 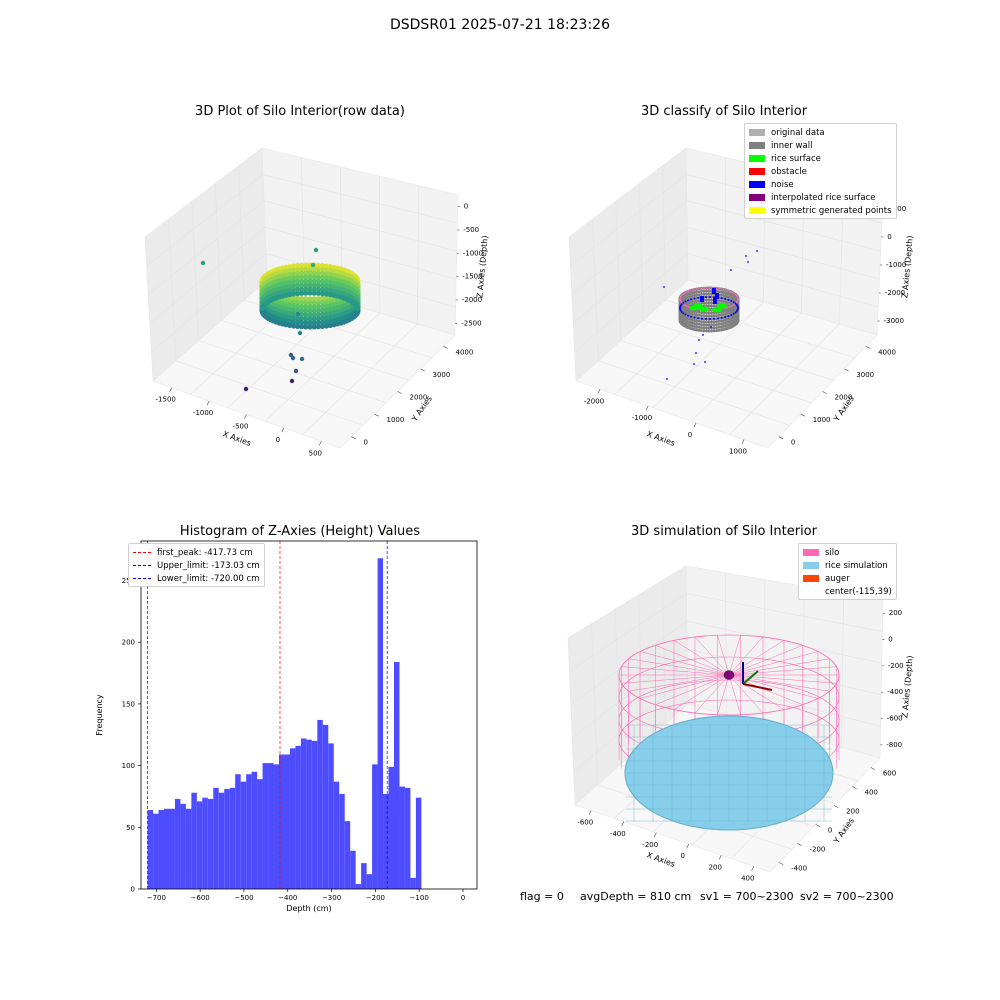 What do you see at coordinates (471, 230) in the screenshot?
I see `z-tick-label: -500` at bounding box center [471, 230].